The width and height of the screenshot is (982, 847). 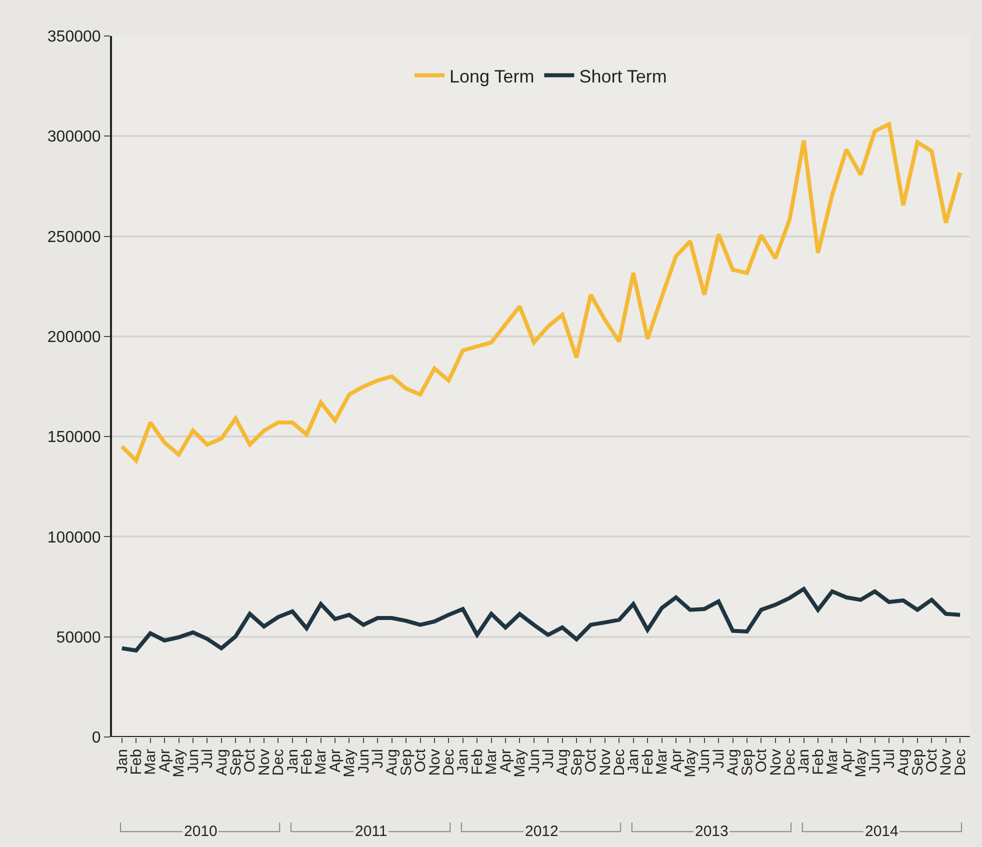 I want to click on line-series, so click(x=541, y=619).